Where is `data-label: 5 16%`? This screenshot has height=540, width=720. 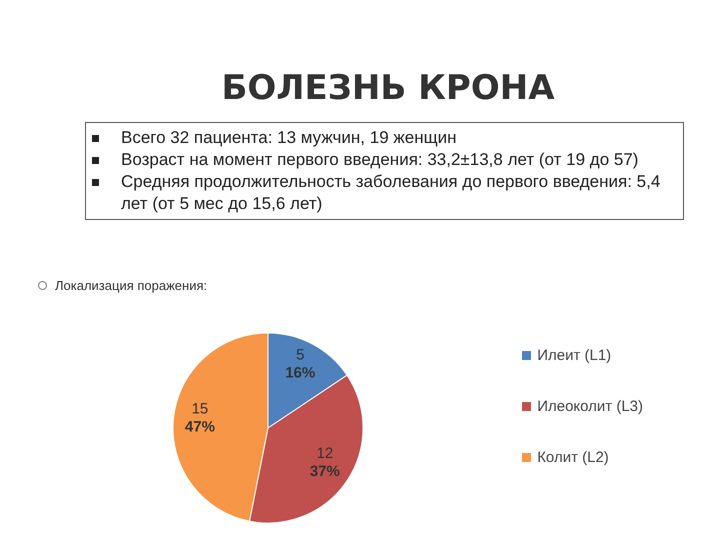
data-label: 5 16% is located at coordinates (300, 364).